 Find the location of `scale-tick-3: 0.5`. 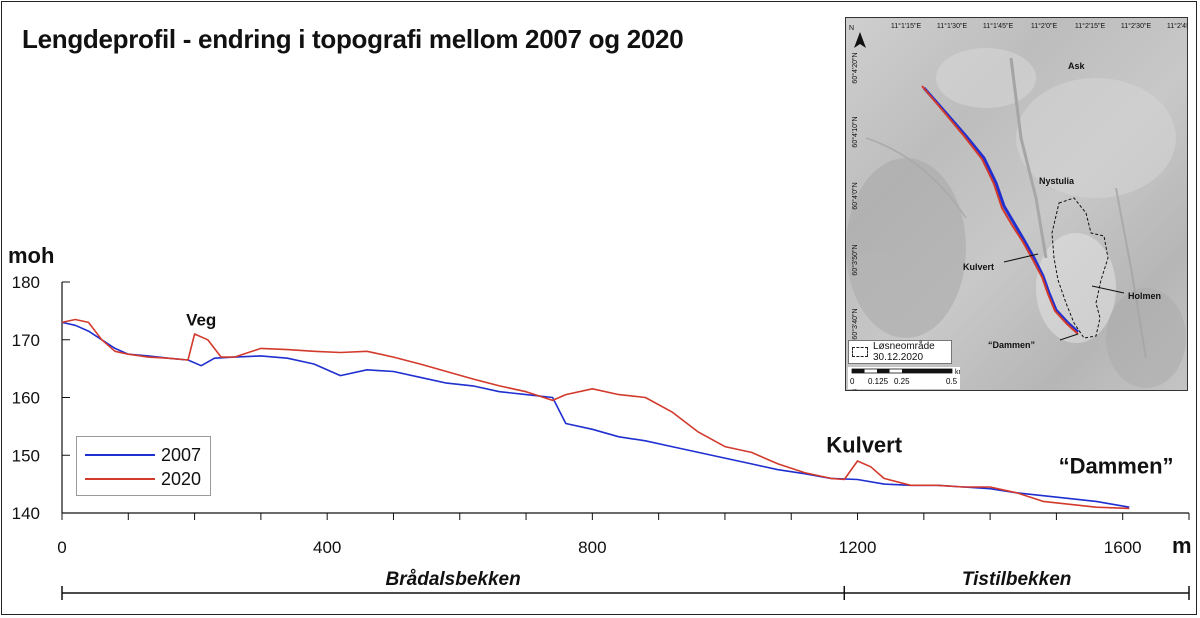

scale-tick-3: 0.5 is located at coordinates (952, 381).